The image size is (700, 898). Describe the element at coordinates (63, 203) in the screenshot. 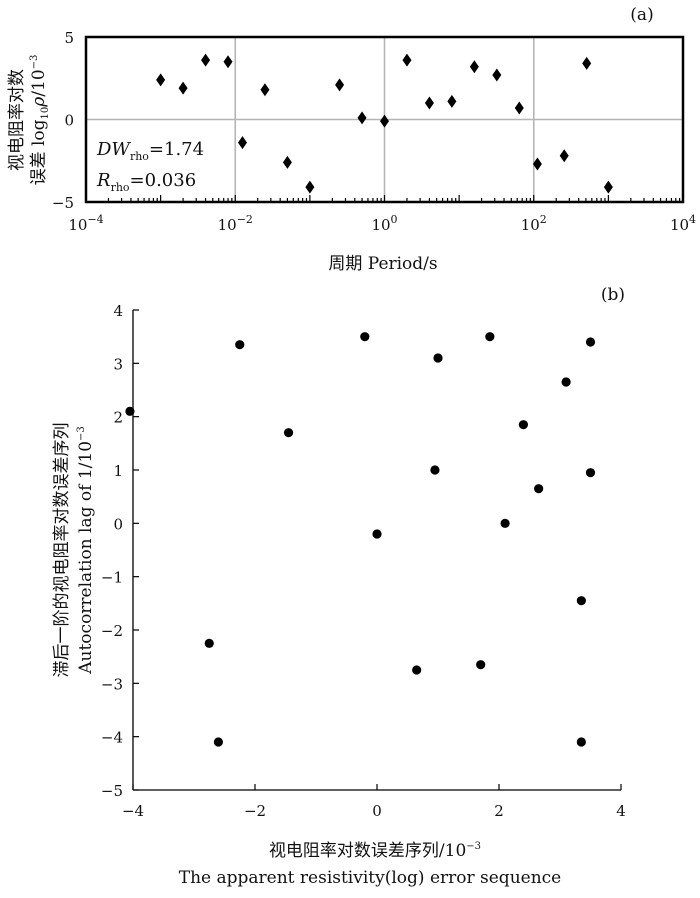

I see `panel-a-y-tick-label: −5` at that location.